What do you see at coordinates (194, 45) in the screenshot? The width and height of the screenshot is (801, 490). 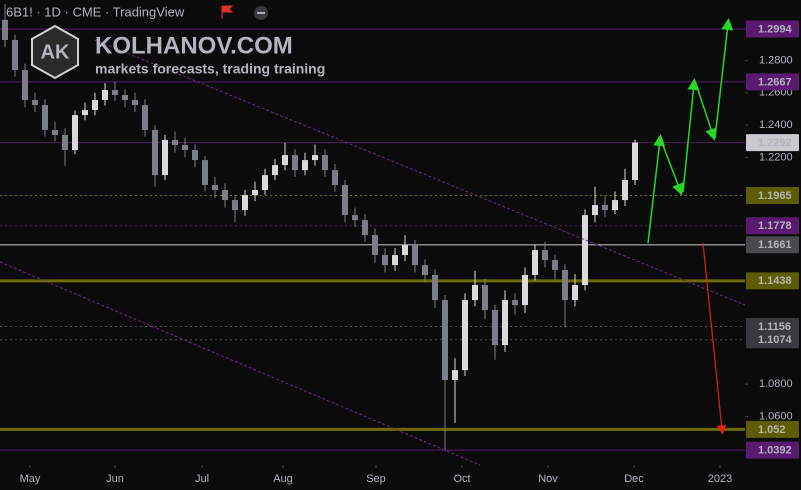 I see `watermark-name: KOLHANOV.COM` at bounding box center [194, 45].